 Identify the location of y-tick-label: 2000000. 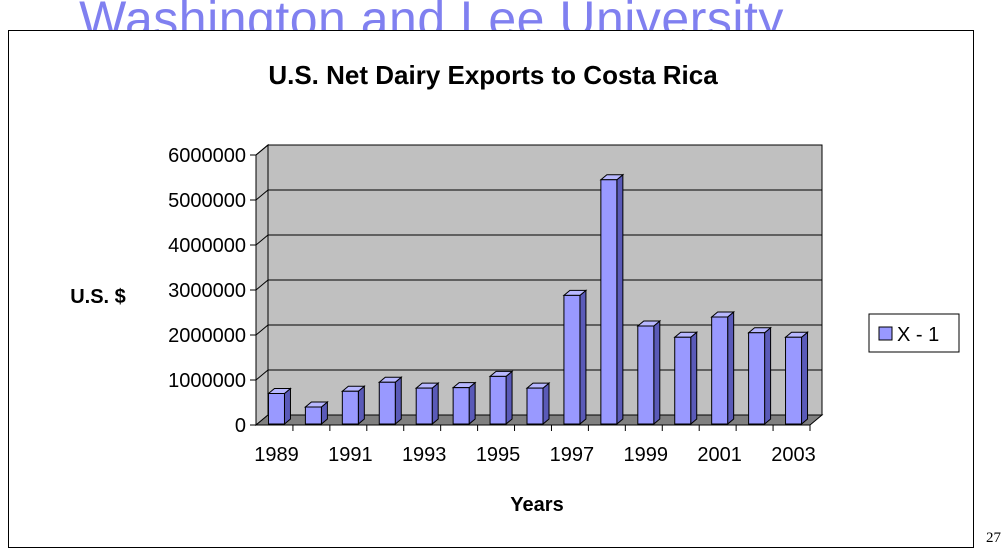
(207, 336).